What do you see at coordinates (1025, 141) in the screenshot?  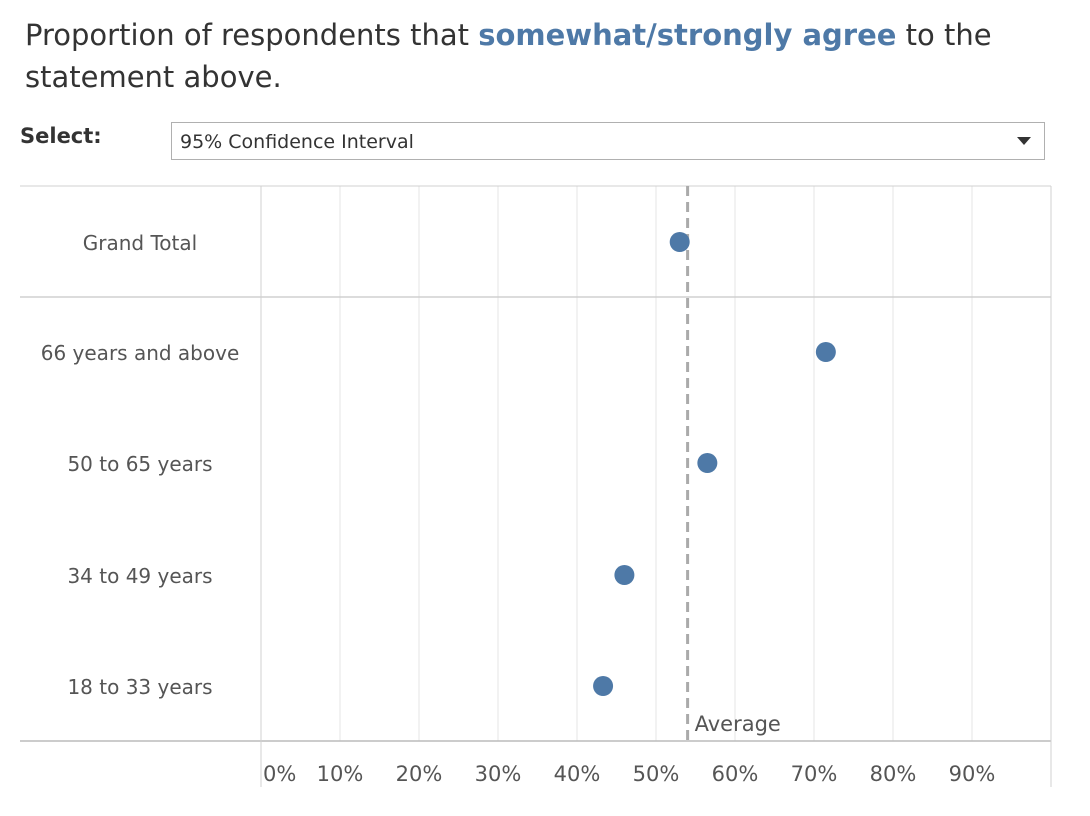 I see `chevron-down-icon` at bounding box center [1025, 141].